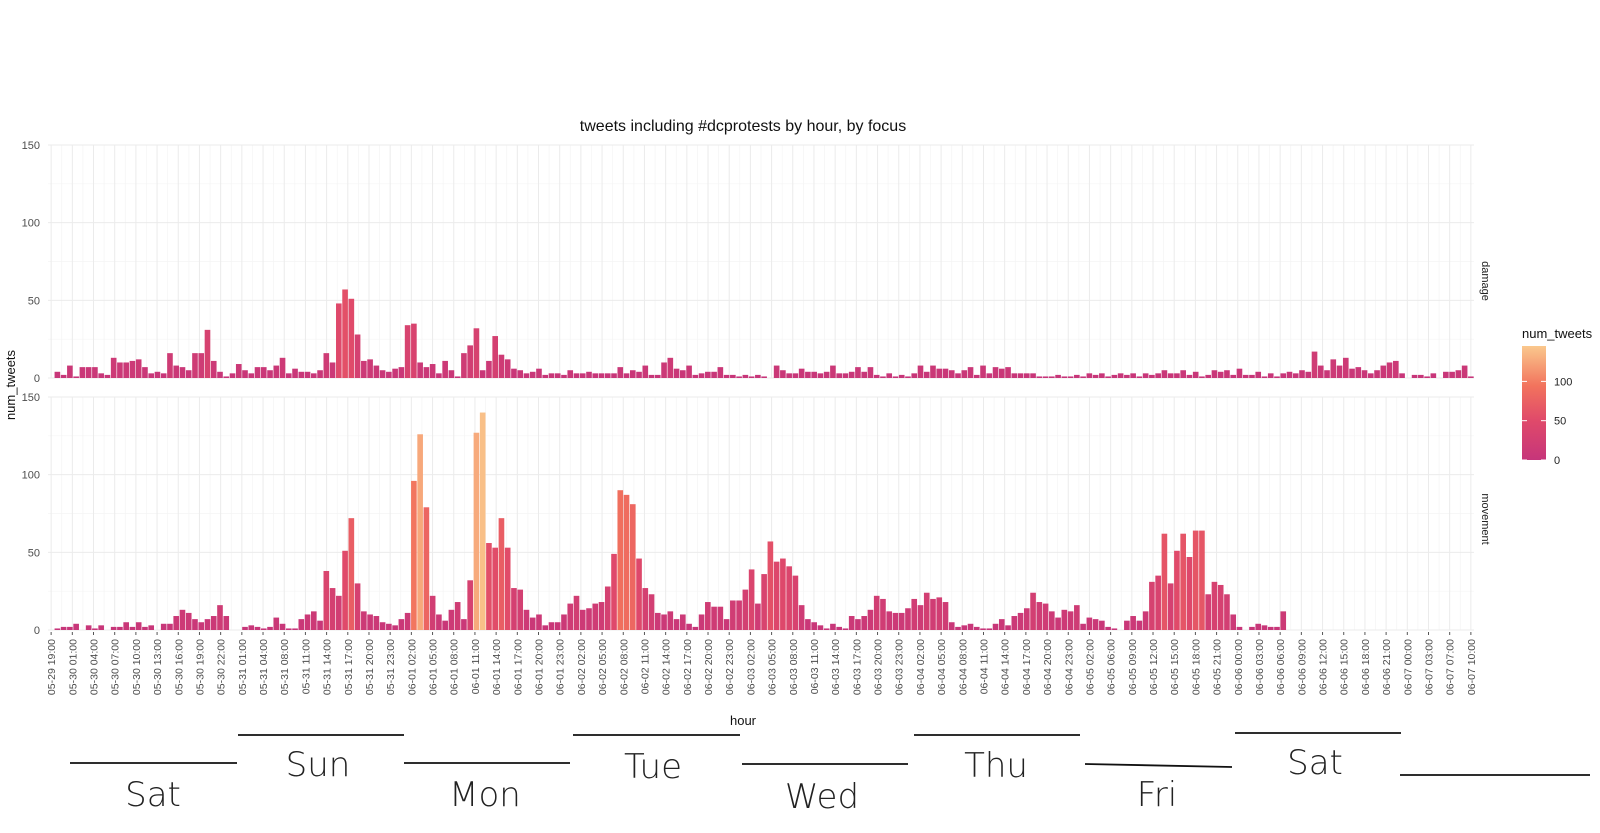 The width and height of the screenshot is (1600, 833). I want to click on x-tick-label: 06-02 05:00, so click(603, 667).